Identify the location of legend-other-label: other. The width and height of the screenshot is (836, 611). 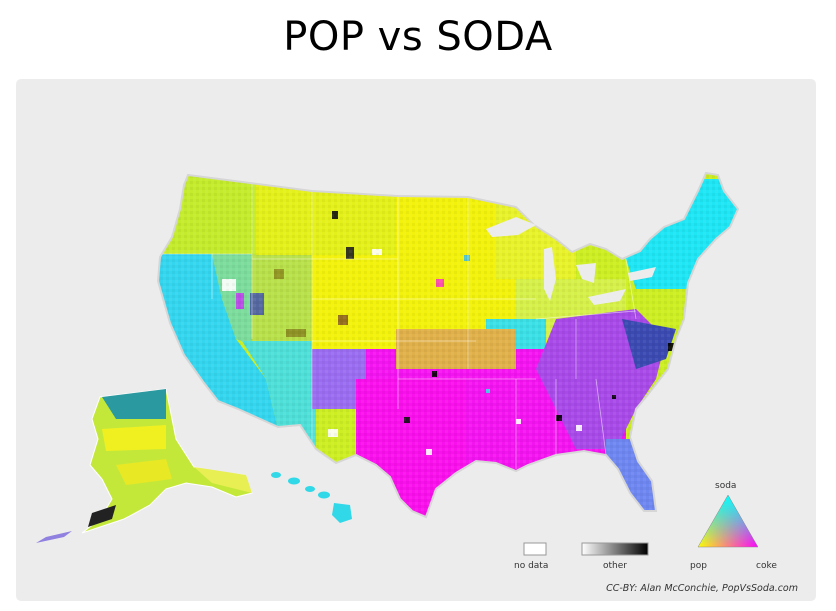
(615, 566).